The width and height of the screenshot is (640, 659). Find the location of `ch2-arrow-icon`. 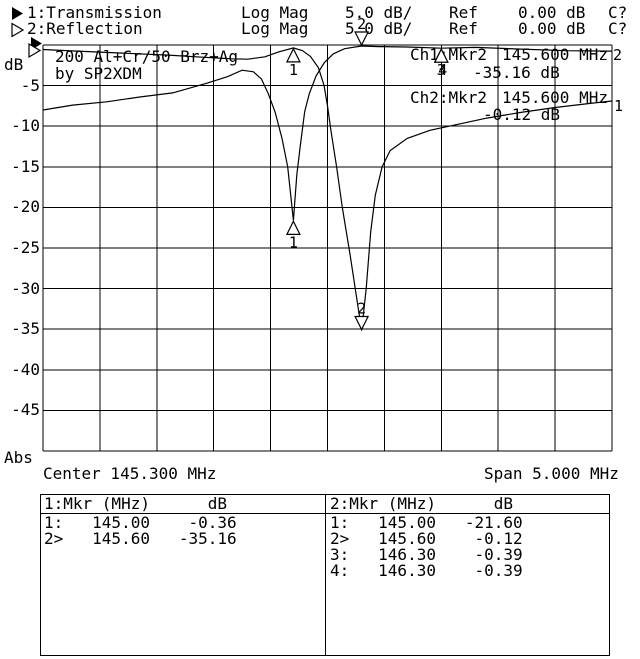

ch2-arrow-icon is located at coordinates (18, 30).